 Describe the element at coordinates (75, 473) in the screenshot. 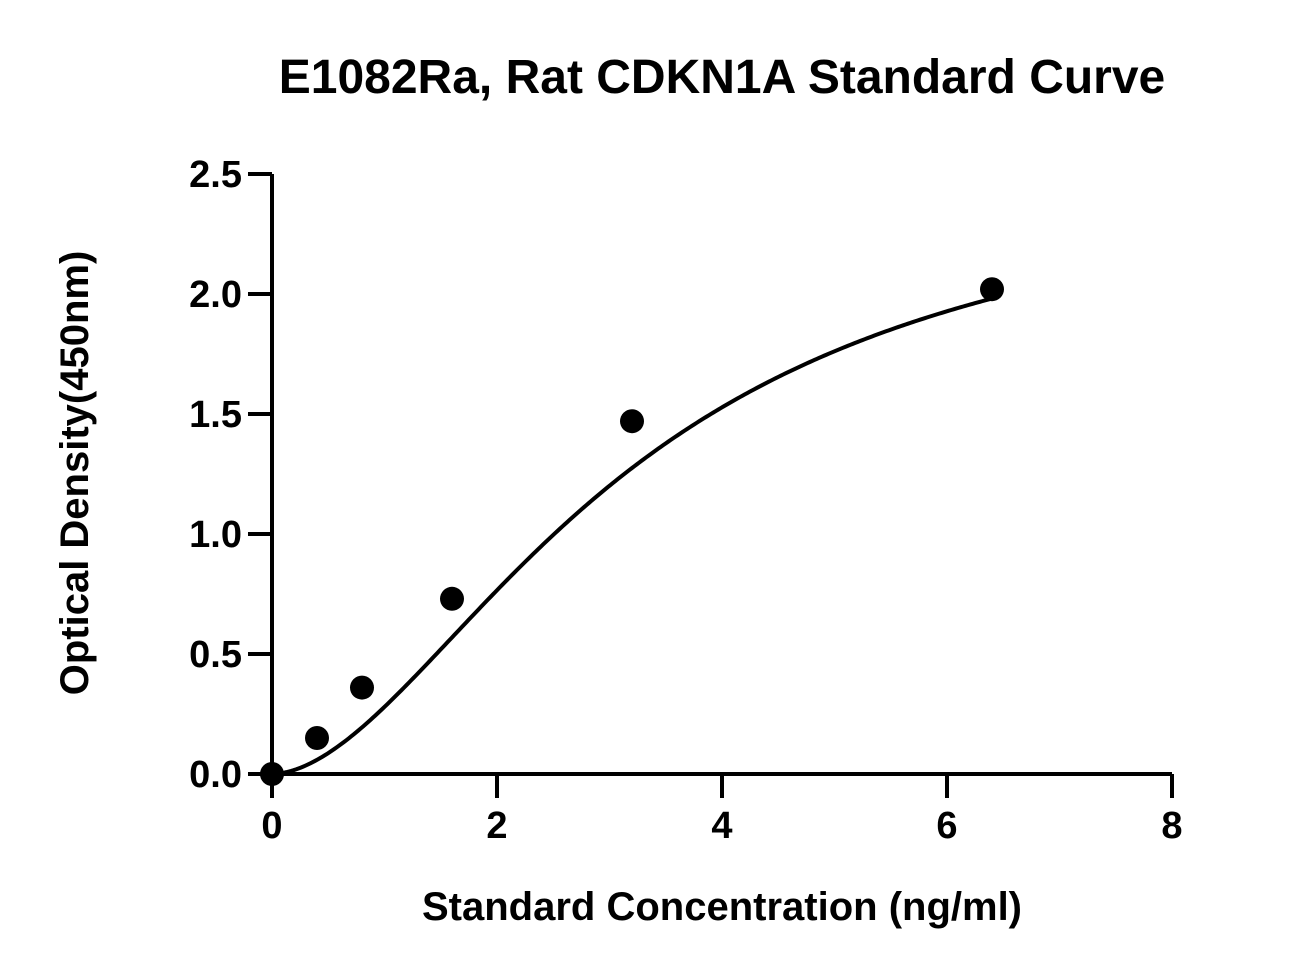

I see `y-axis-label: Optical Density(450nm)` at that location.